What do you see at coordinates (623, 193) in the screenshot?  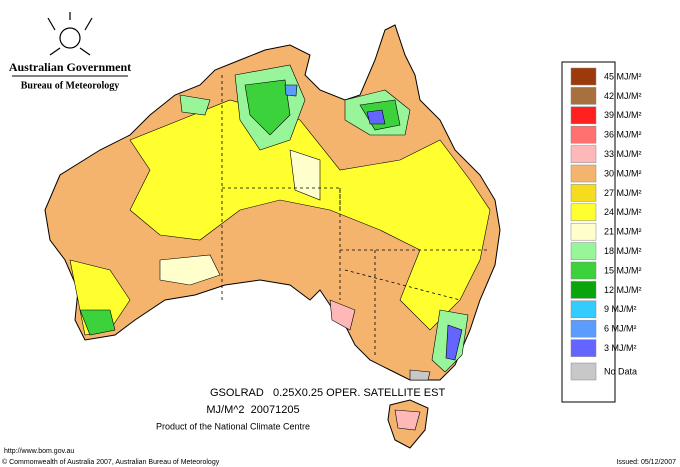 I see `legend-label: 27 MJ/M²` at bounding box center [623, 193].